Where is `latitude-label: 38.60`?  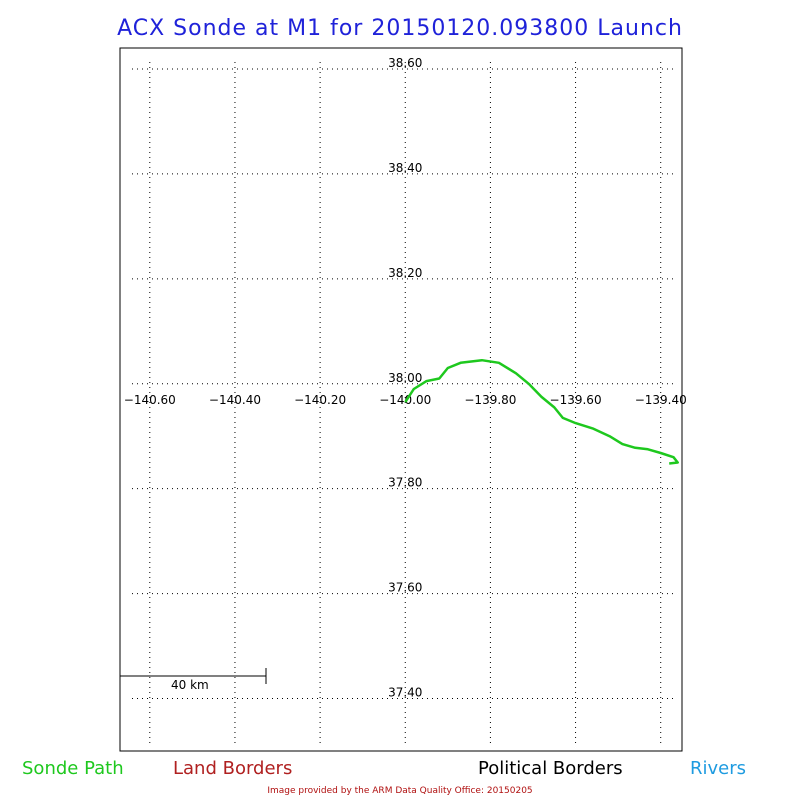 latitude-label: 38.60 is located at coordinates (405, 63).